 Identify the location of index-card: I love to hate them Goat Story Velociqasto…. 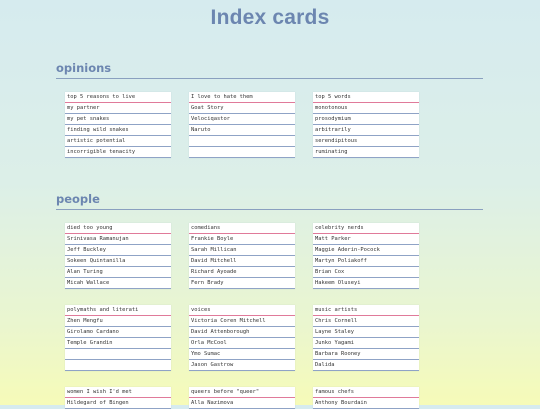
(242, 125).